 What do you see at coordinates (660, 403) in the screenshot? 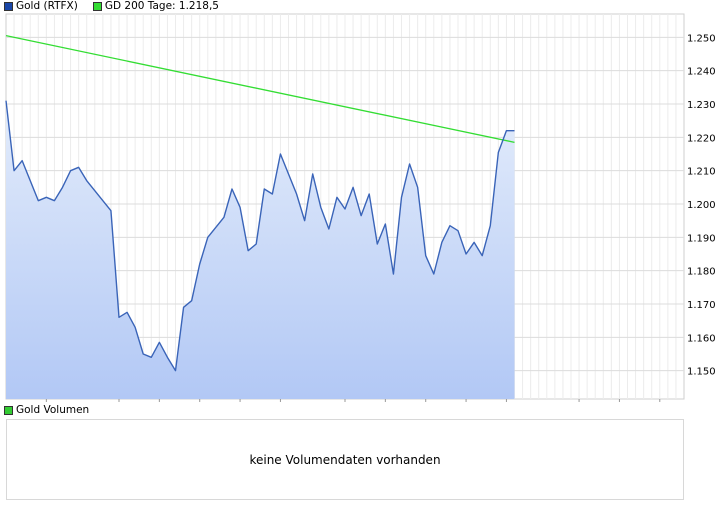
I see `x-tick-label: 13.` at bounding box center [660, 403].